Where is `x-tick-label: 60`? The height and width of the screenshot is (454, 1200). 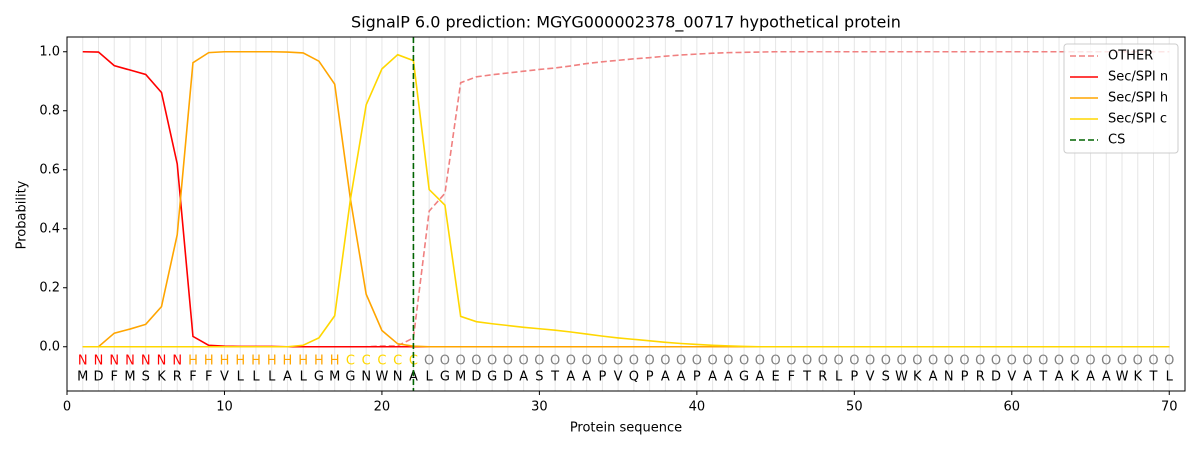 x-tick-label: 60 is located at coordinates (1012, 407).